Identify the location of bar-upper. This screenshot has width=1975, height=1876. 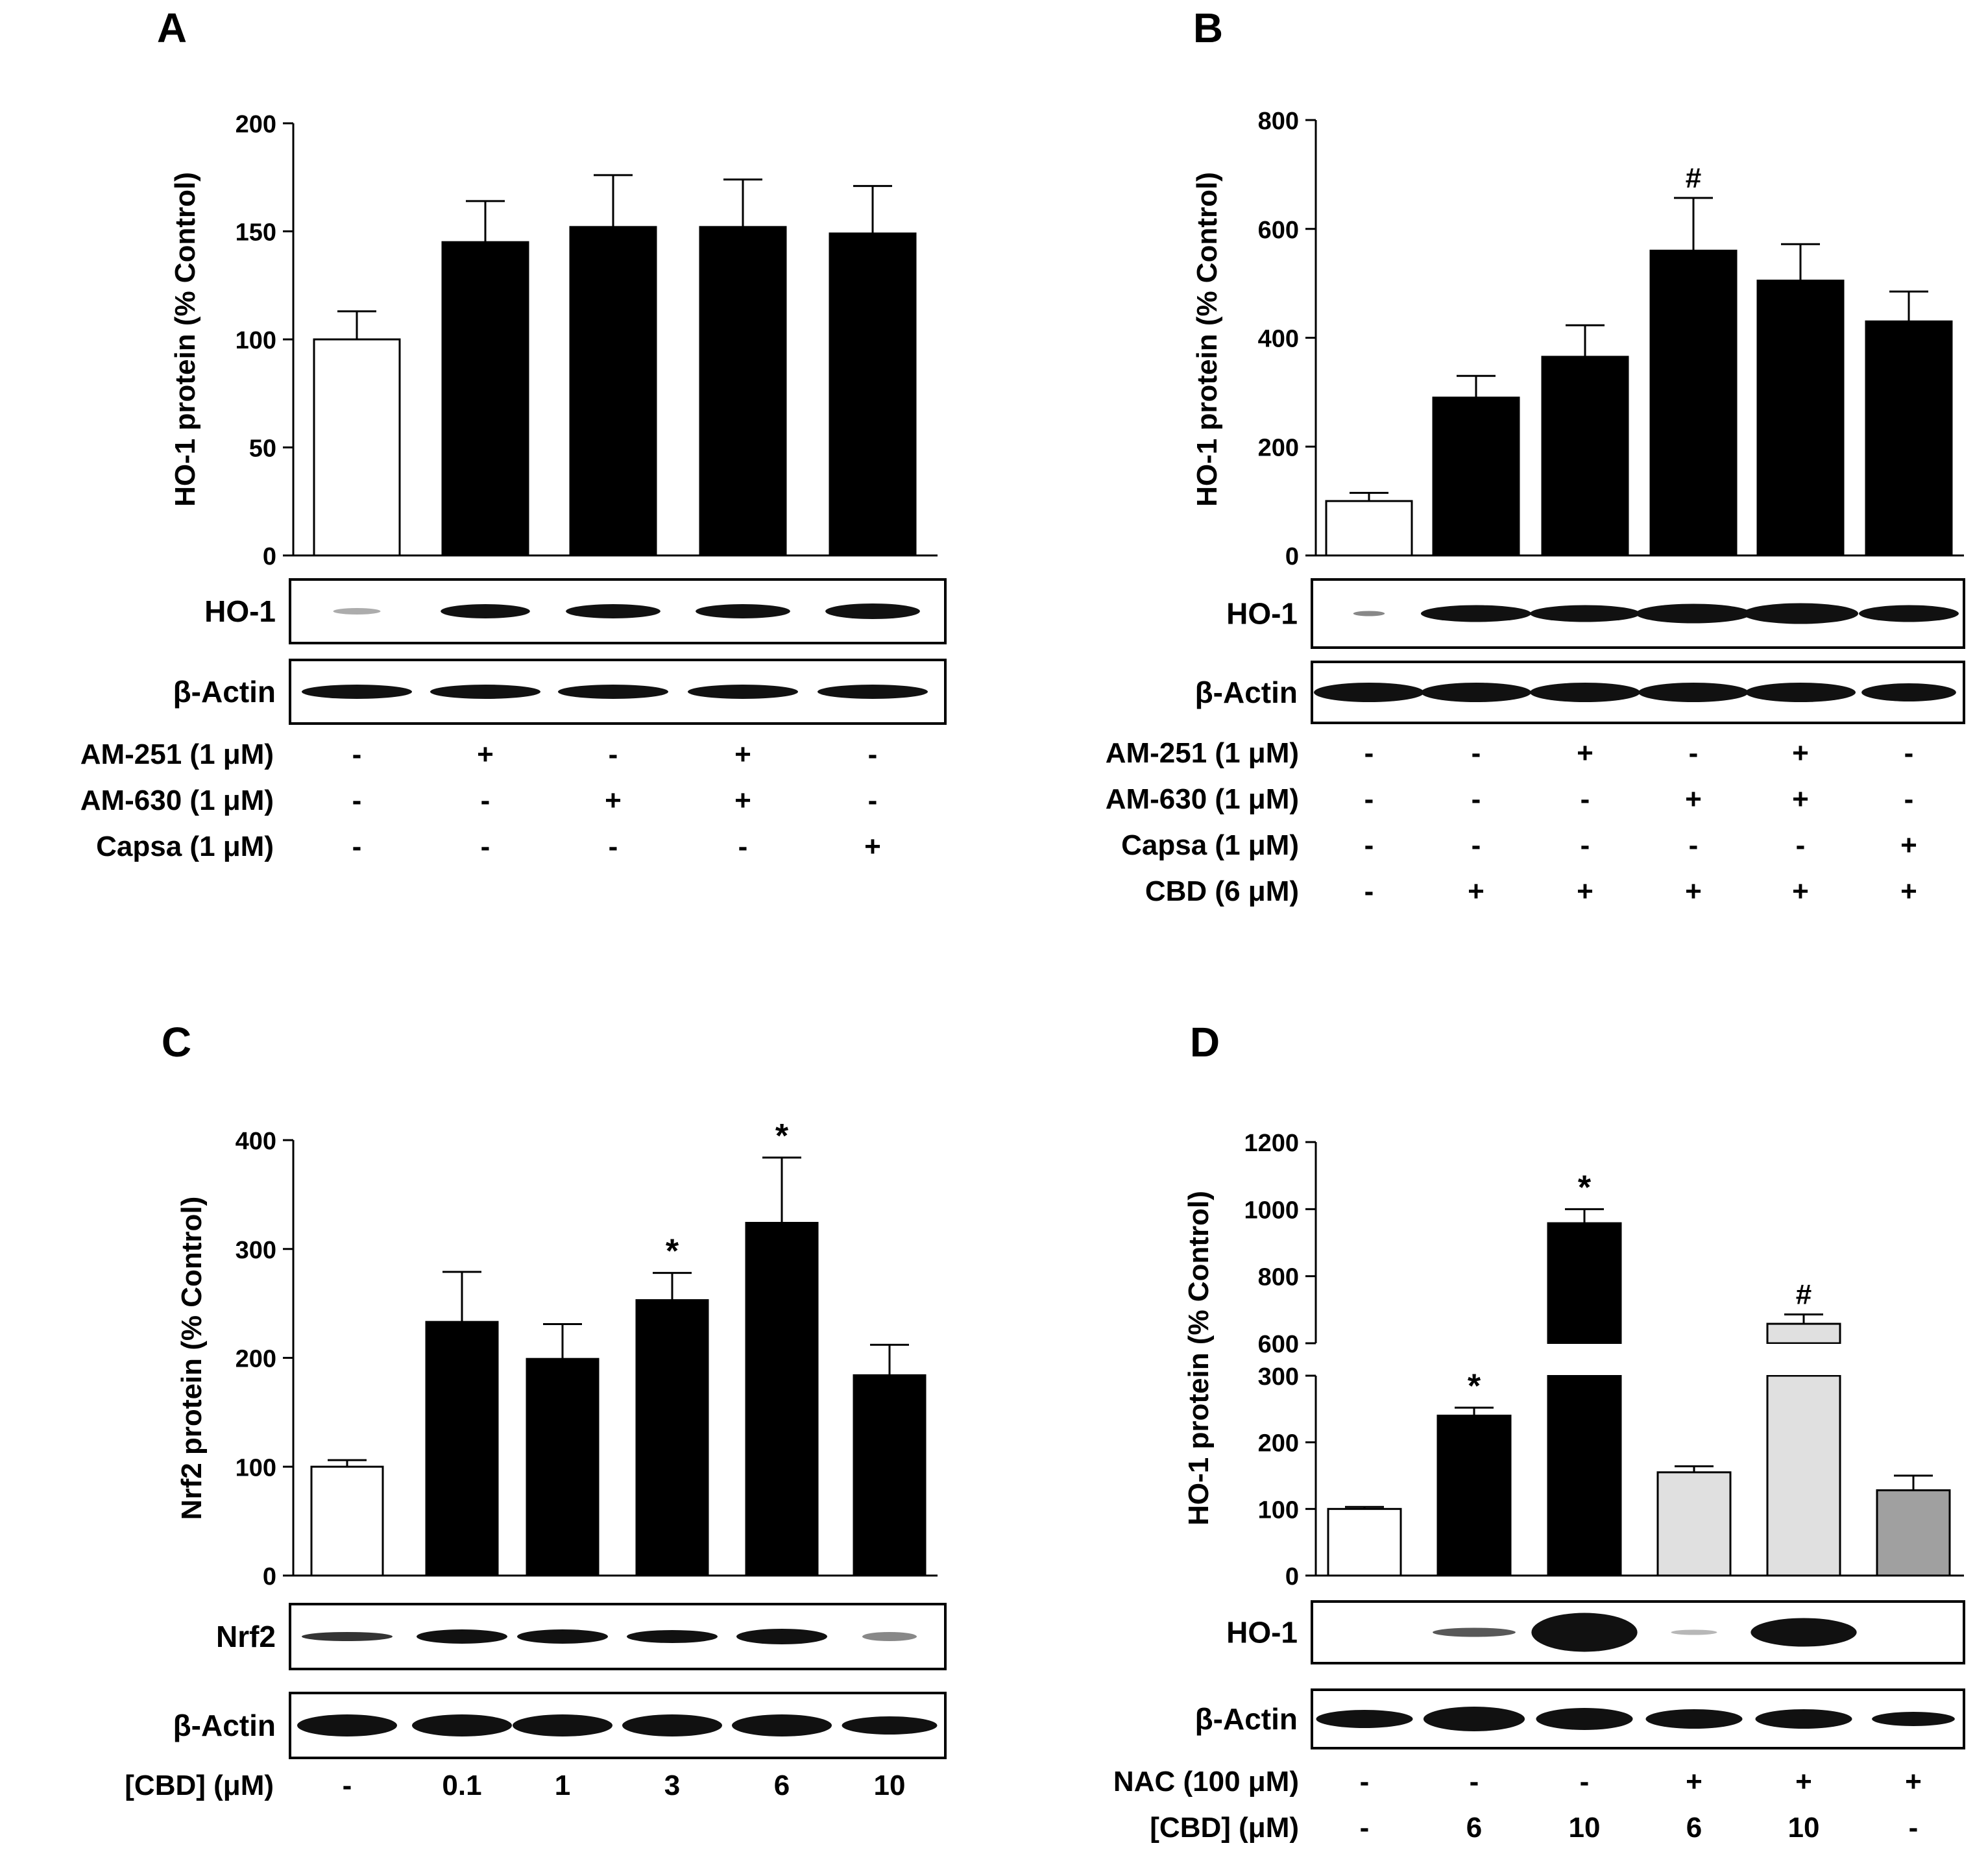
(1803, 1333).